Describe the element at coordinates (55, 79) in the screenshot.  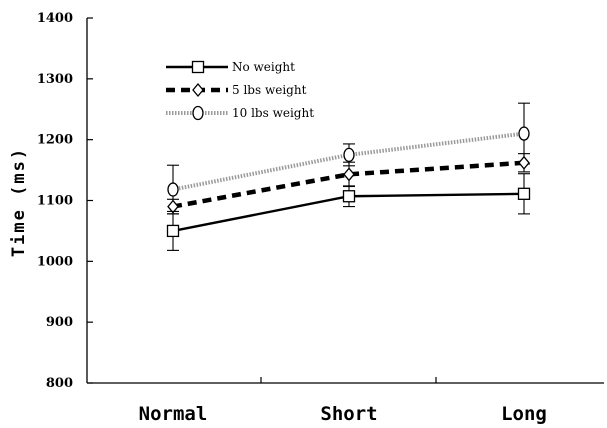
I see `y-tick-label: 1300` at that location.